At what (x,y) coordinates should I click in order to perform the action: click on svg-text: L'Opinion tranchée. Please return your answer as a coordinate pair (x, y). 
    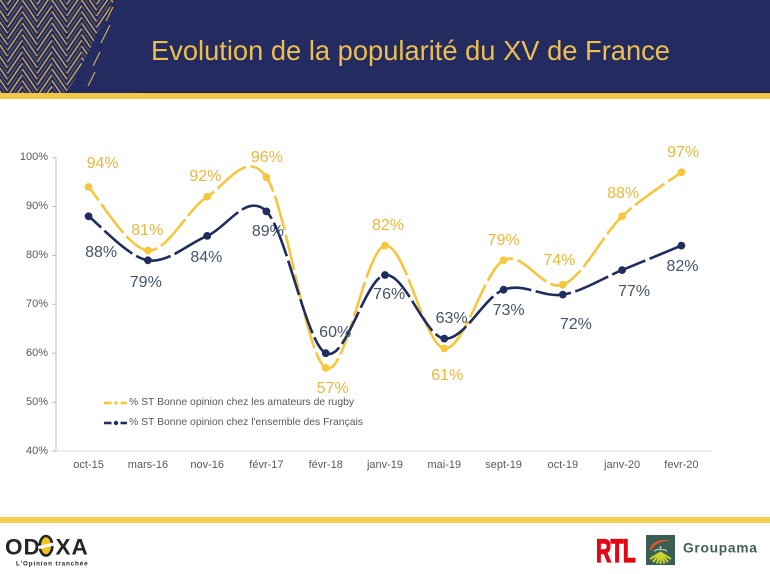
    Looking at the image, I should click on (52, 564).